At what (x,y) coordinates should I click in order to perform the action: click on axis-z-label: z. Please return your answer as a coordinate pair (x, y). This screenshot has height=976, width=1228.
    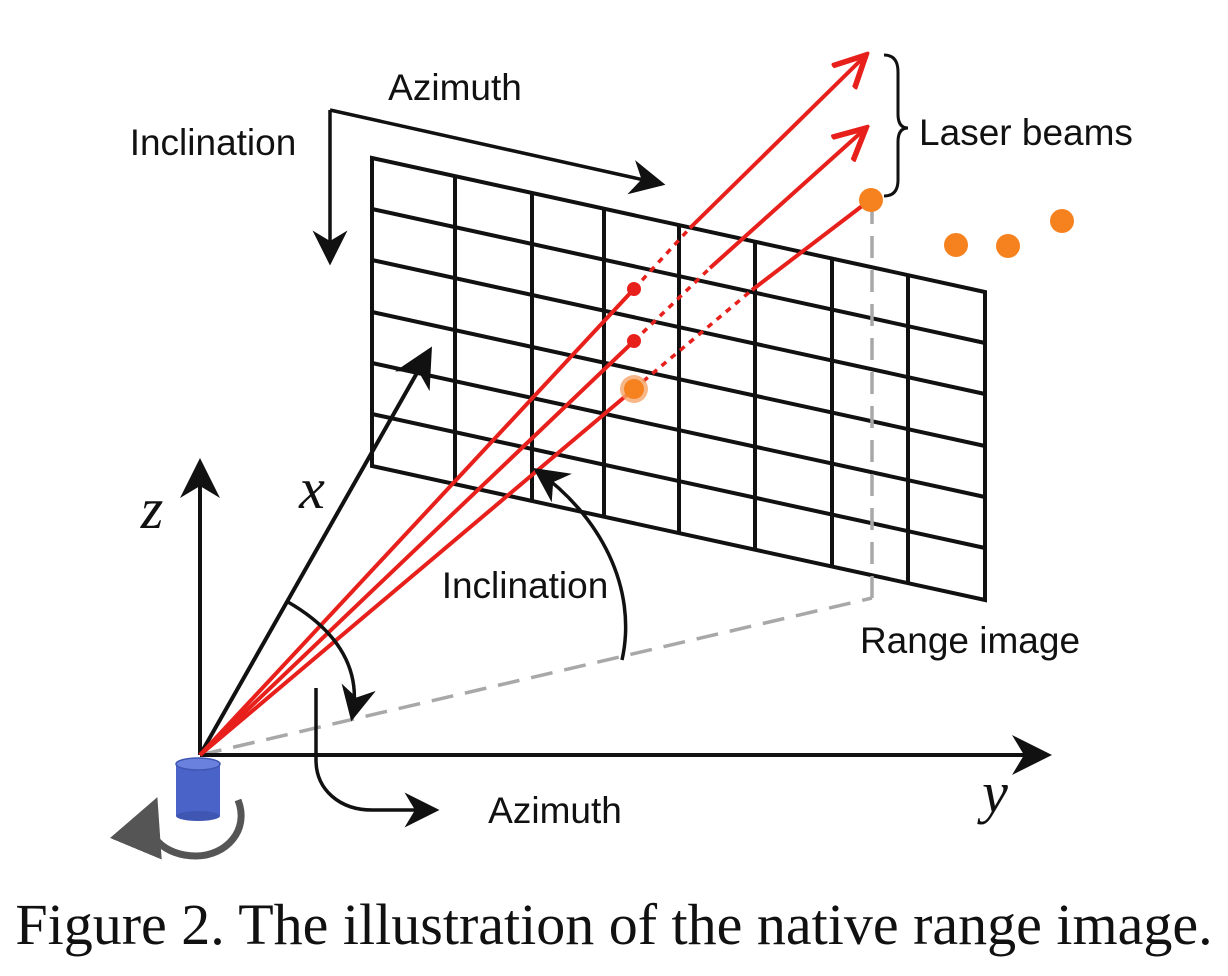
    Looking at the image, I should click on (152, 508).